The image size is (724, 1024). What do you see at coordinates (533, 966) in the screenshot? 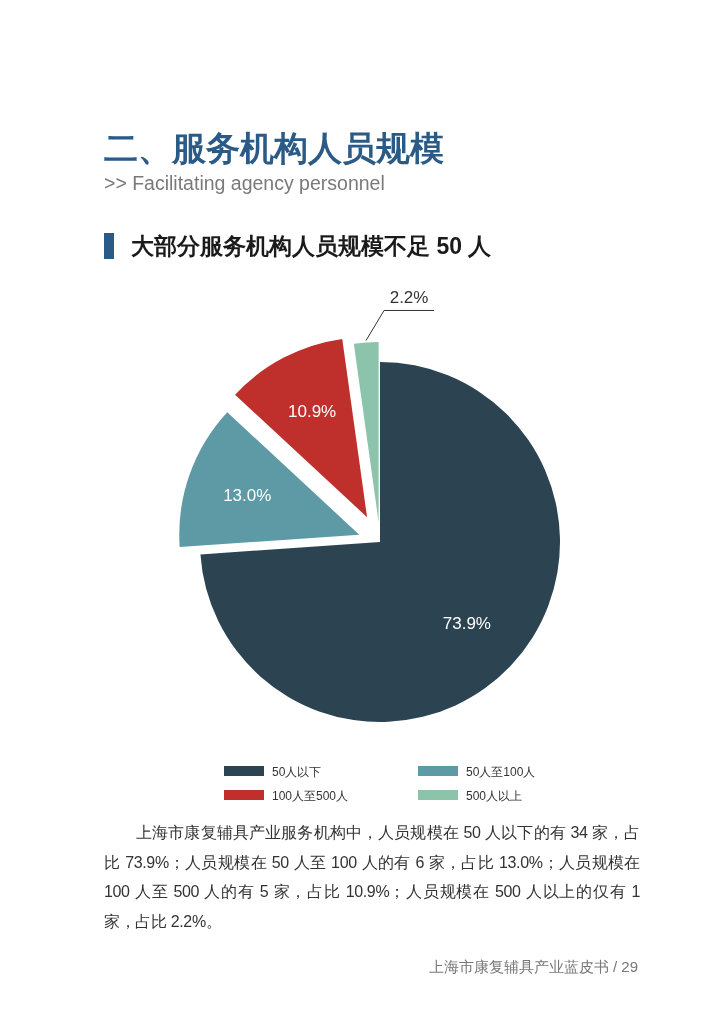
I see `footer: 上海市康复辅具产业蓝皮书 / 29` at bounding box center [533, 966].